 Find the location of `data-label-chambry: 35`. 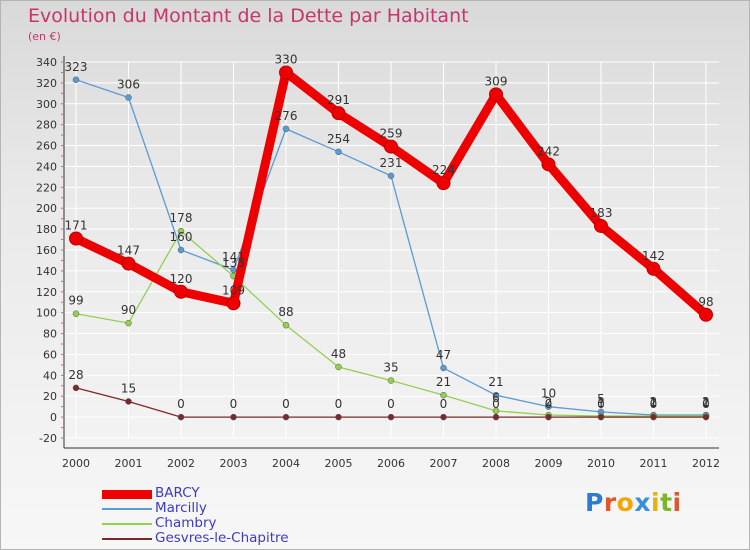

data-label-chambry: 35 is located at coordinates (390, 368).